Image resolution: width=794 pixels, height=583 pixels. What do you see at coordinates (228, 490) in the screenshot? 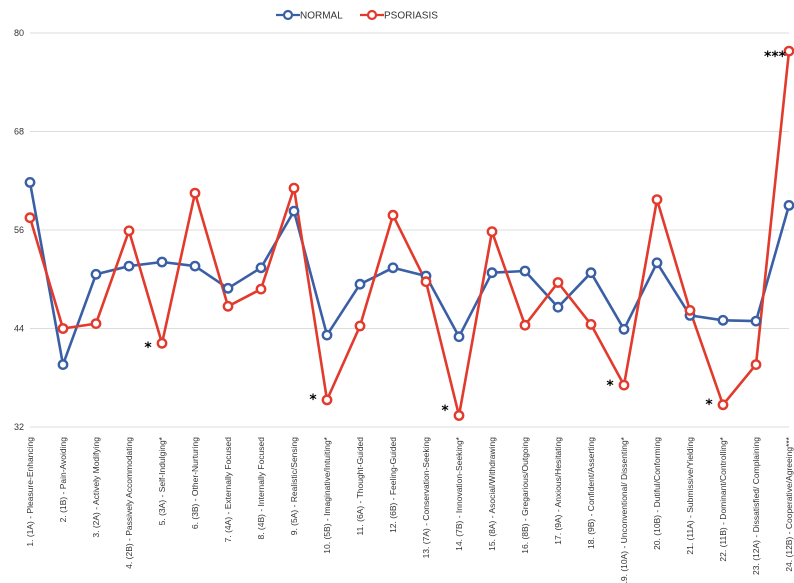
I see `x-category-label: 7. (4A) - Externally Focused` at bounding box center [228, 490].